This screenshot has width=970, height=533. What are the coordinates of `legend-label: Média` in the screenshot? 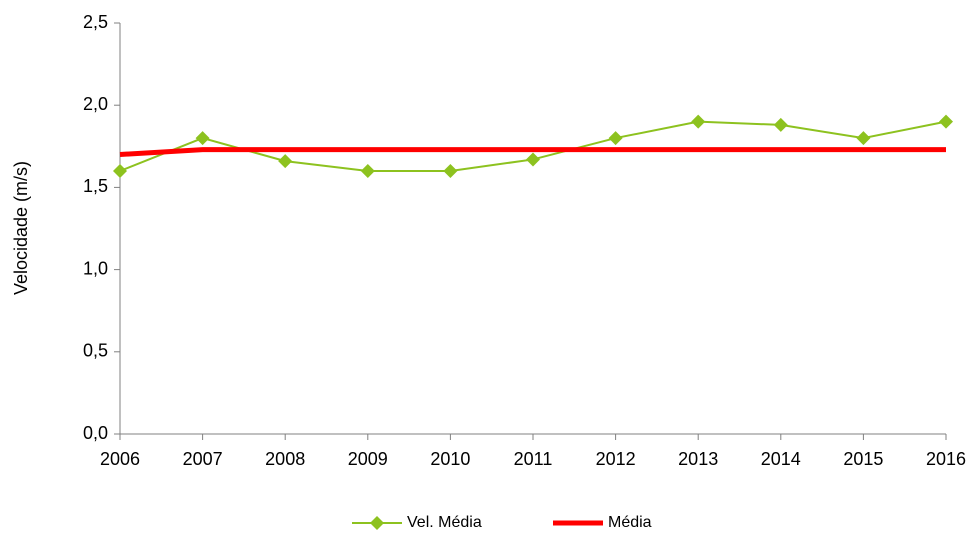 It's located at (630, 522).